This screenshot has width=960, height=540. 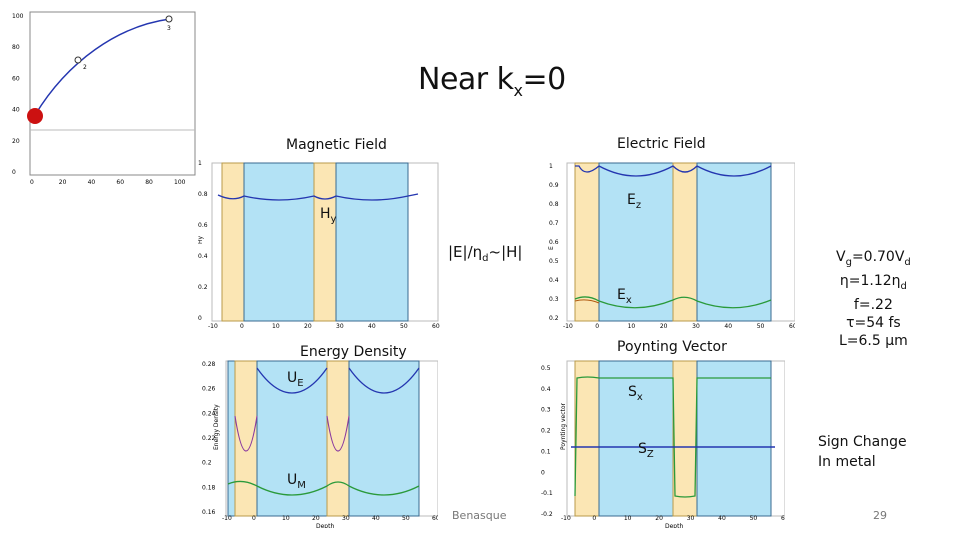 I want to click on ue-label: UE, so click(x=295, y=379).